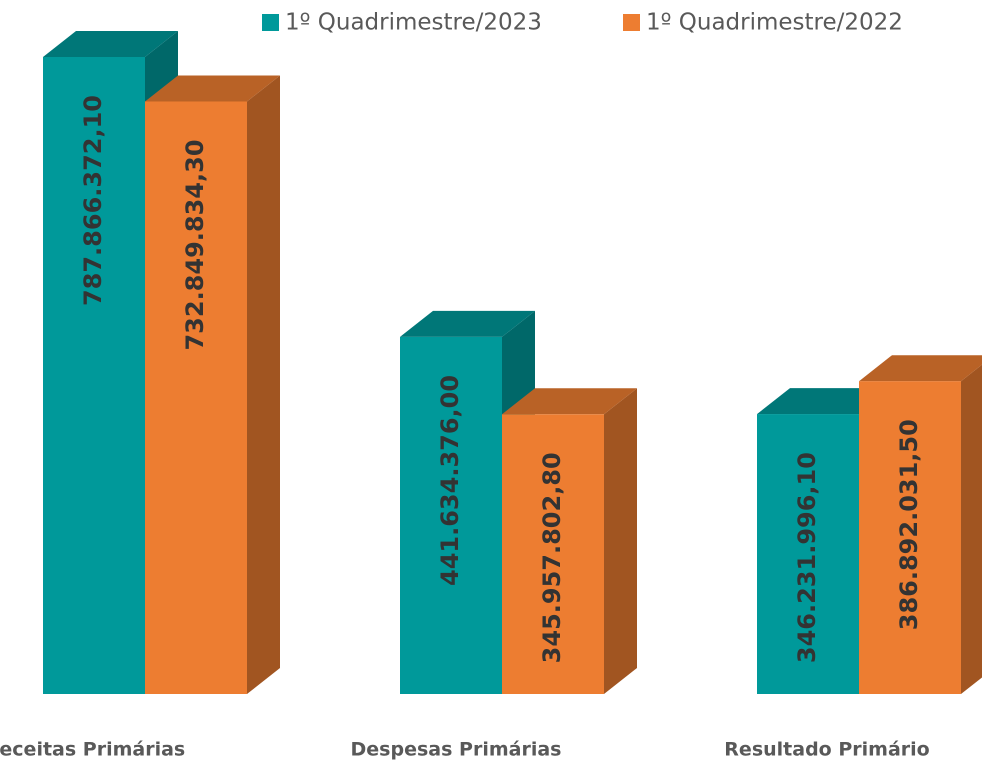 Image resolution: width=982 pixels, height=764 pixels. Describe the element at coordinates (195, 244) in the screenshot. I see `value-label: 732.849.834,30` at that location.